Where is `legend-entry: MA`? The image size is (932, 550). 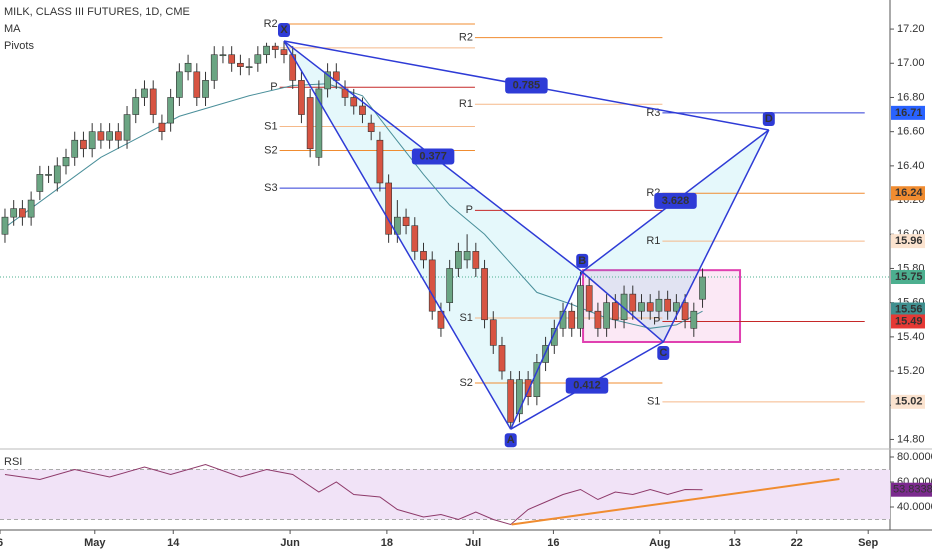 legend-entry: MA is located at coordinates (12, 29).